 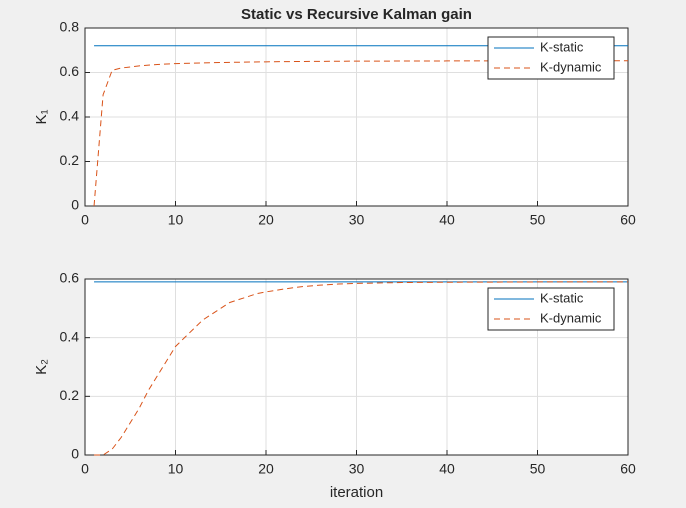 I want to click on y-tick-label: 0.8, so click(x=70, y=27).